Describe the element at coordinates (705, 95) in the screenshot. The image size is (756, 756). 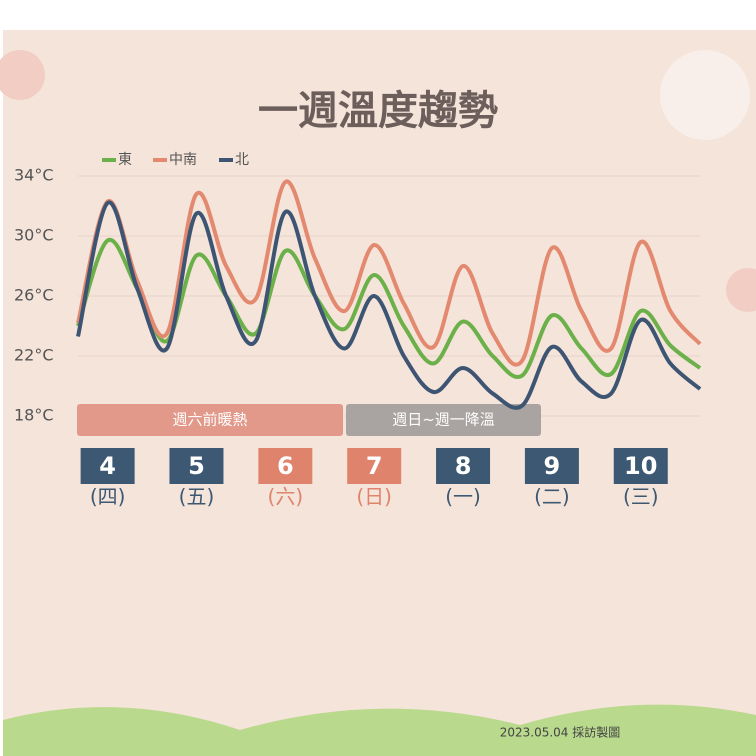
I see `cloud` at that location.